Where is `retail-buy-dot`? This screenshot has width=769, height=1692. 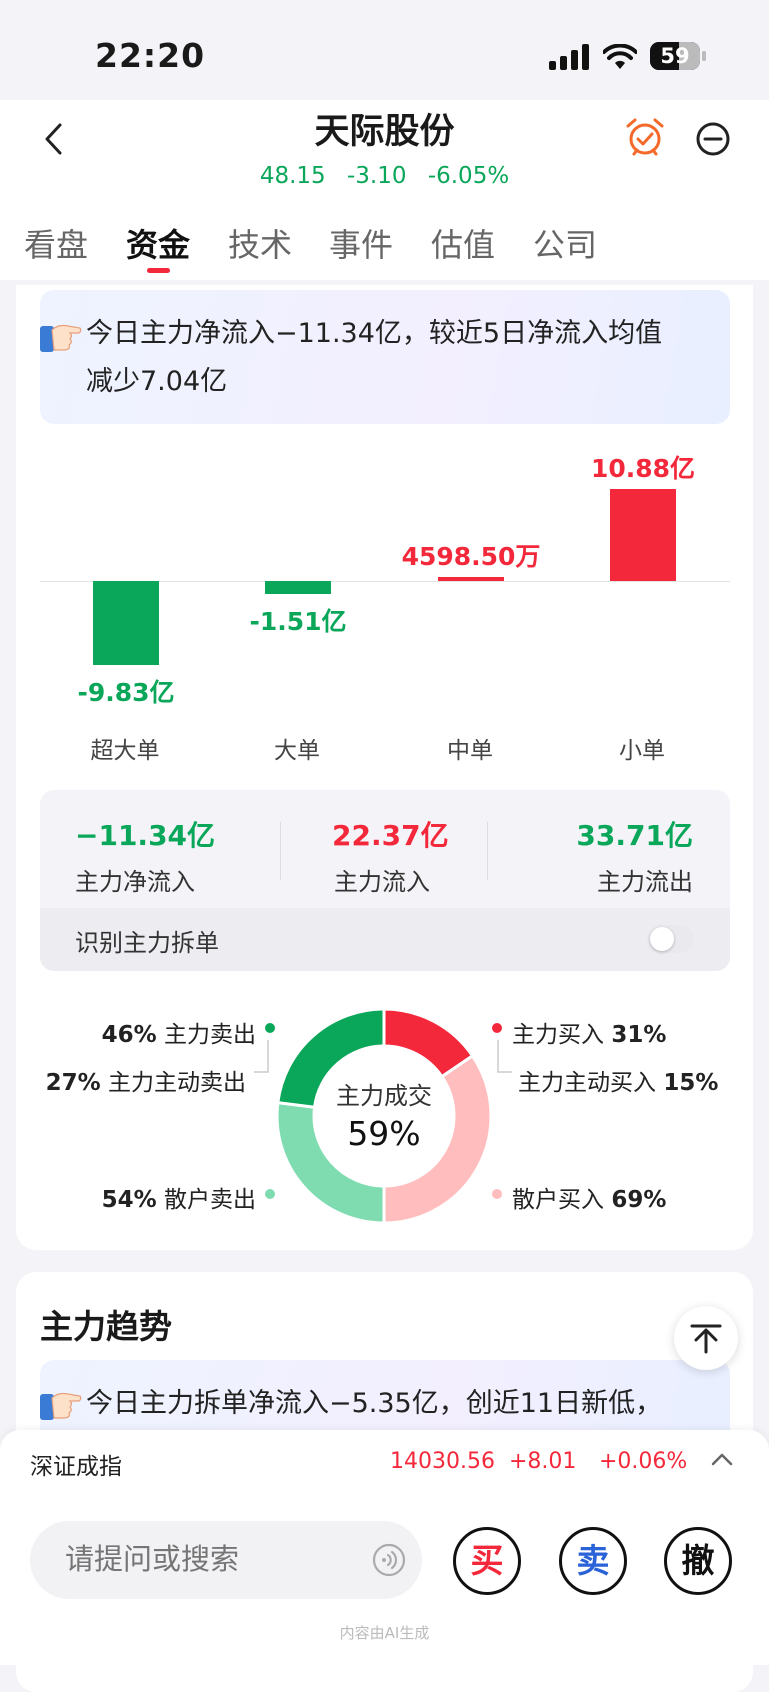 retail-buy-dot is located at coordinates (497, 1194).